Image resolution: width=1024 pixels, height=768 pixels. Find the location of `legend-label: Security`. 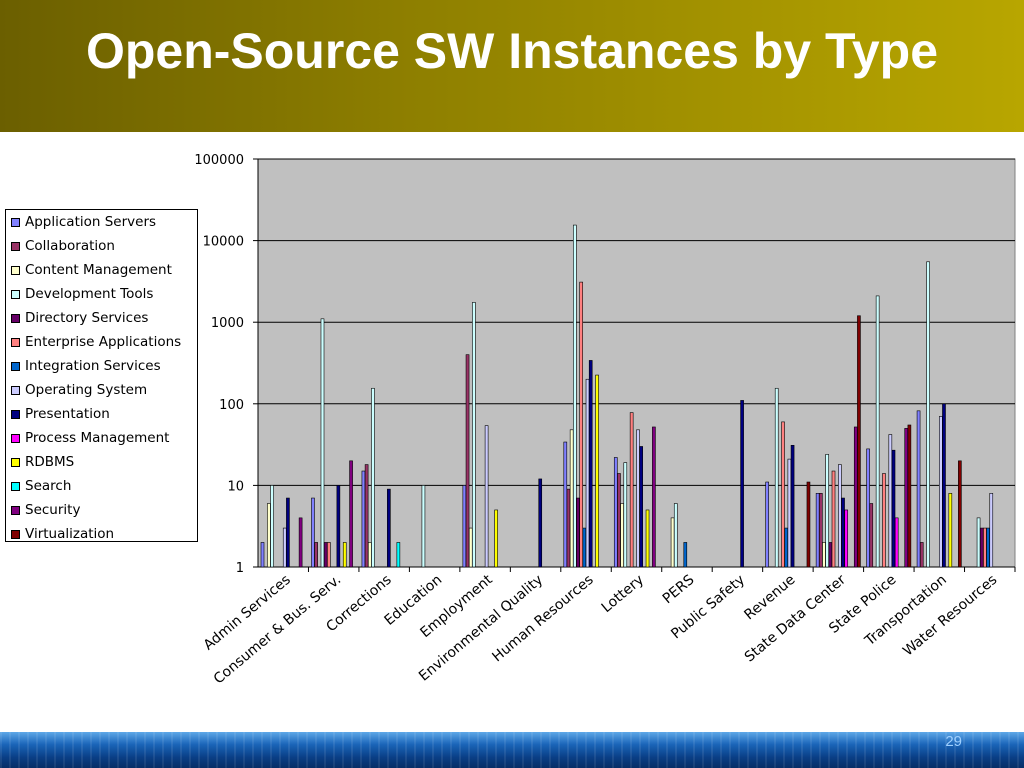

legend-label: Security is located at coordinates (53, 510).